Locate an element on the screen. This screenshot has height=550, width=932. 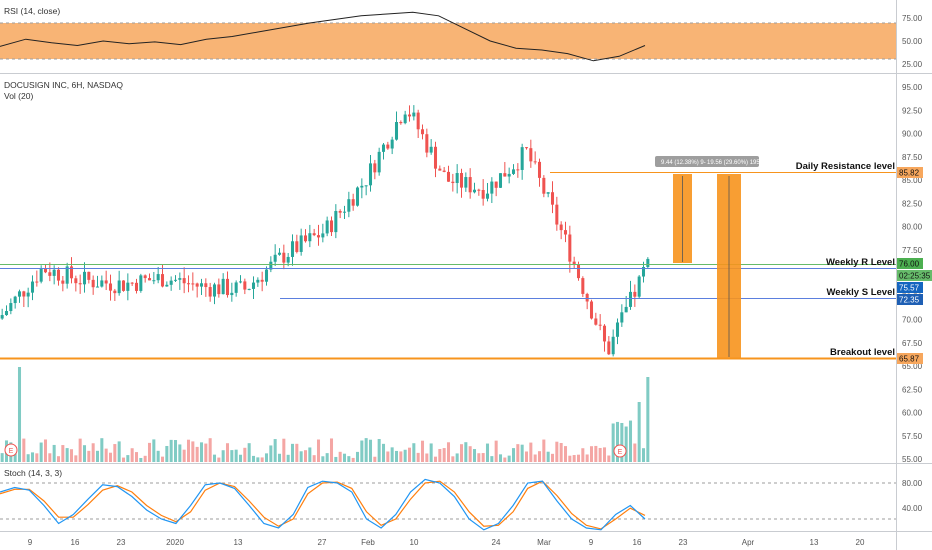
time-tick: Mar is located at coordinates (544, 542).